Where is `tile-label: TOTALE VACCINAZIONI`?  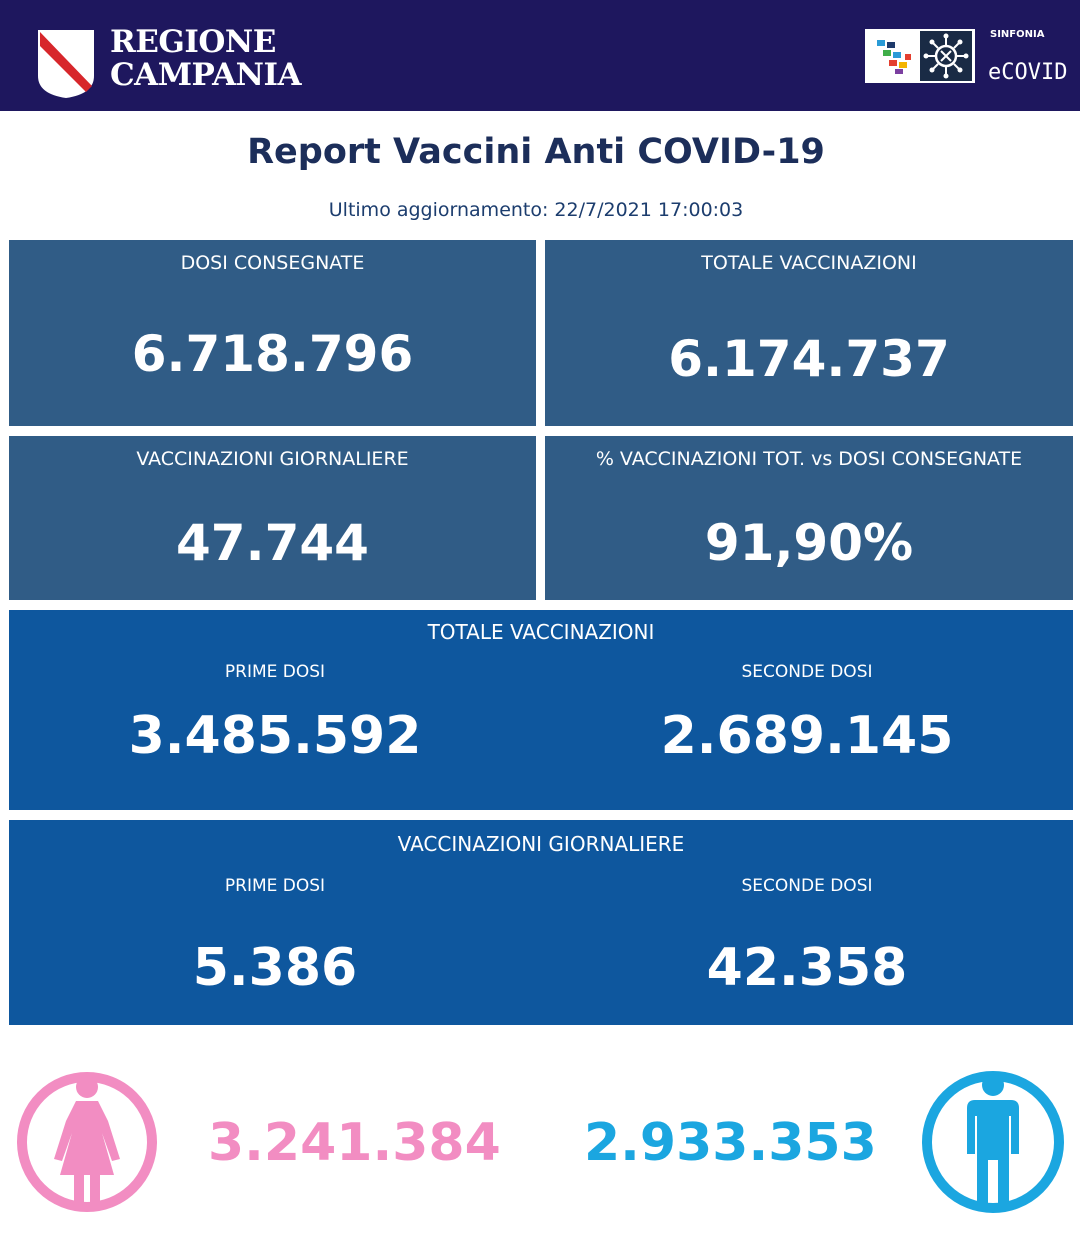 tile-label: TOTALE VACCINAZIONI is located at coordinates (809, 263).